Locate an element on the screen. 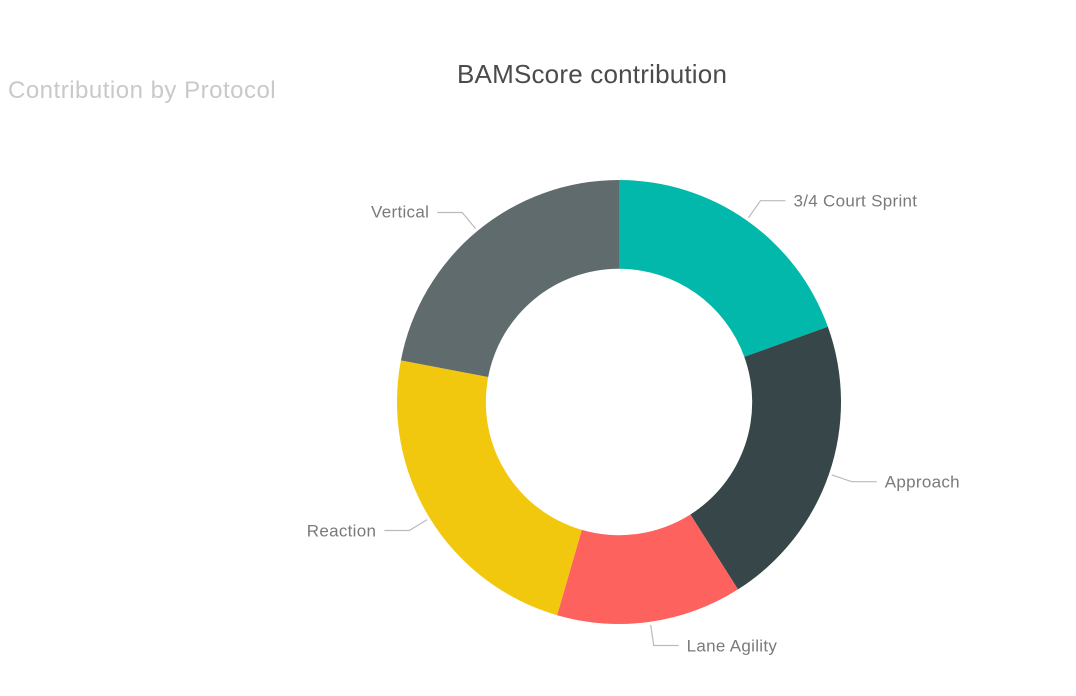 The height and width of the screenshot is (696, 1076). slice-label-approach: Approach is located at coordinates (922, 482).